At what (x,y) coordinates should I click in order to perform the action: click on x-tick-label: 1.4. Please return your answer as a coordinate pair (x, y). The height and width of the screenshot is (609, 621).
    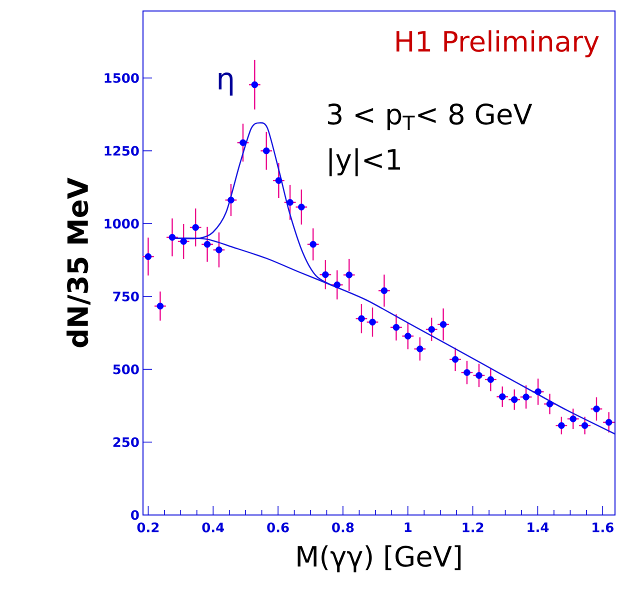
    Looking at the image, I should click on (538, 527).